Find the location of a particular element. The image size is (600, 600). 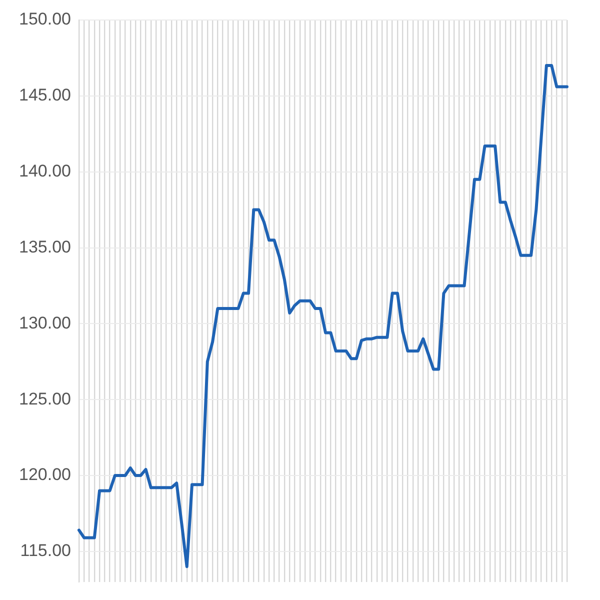

y-tick-label: 120.00 is located at coordinates (44, 474).